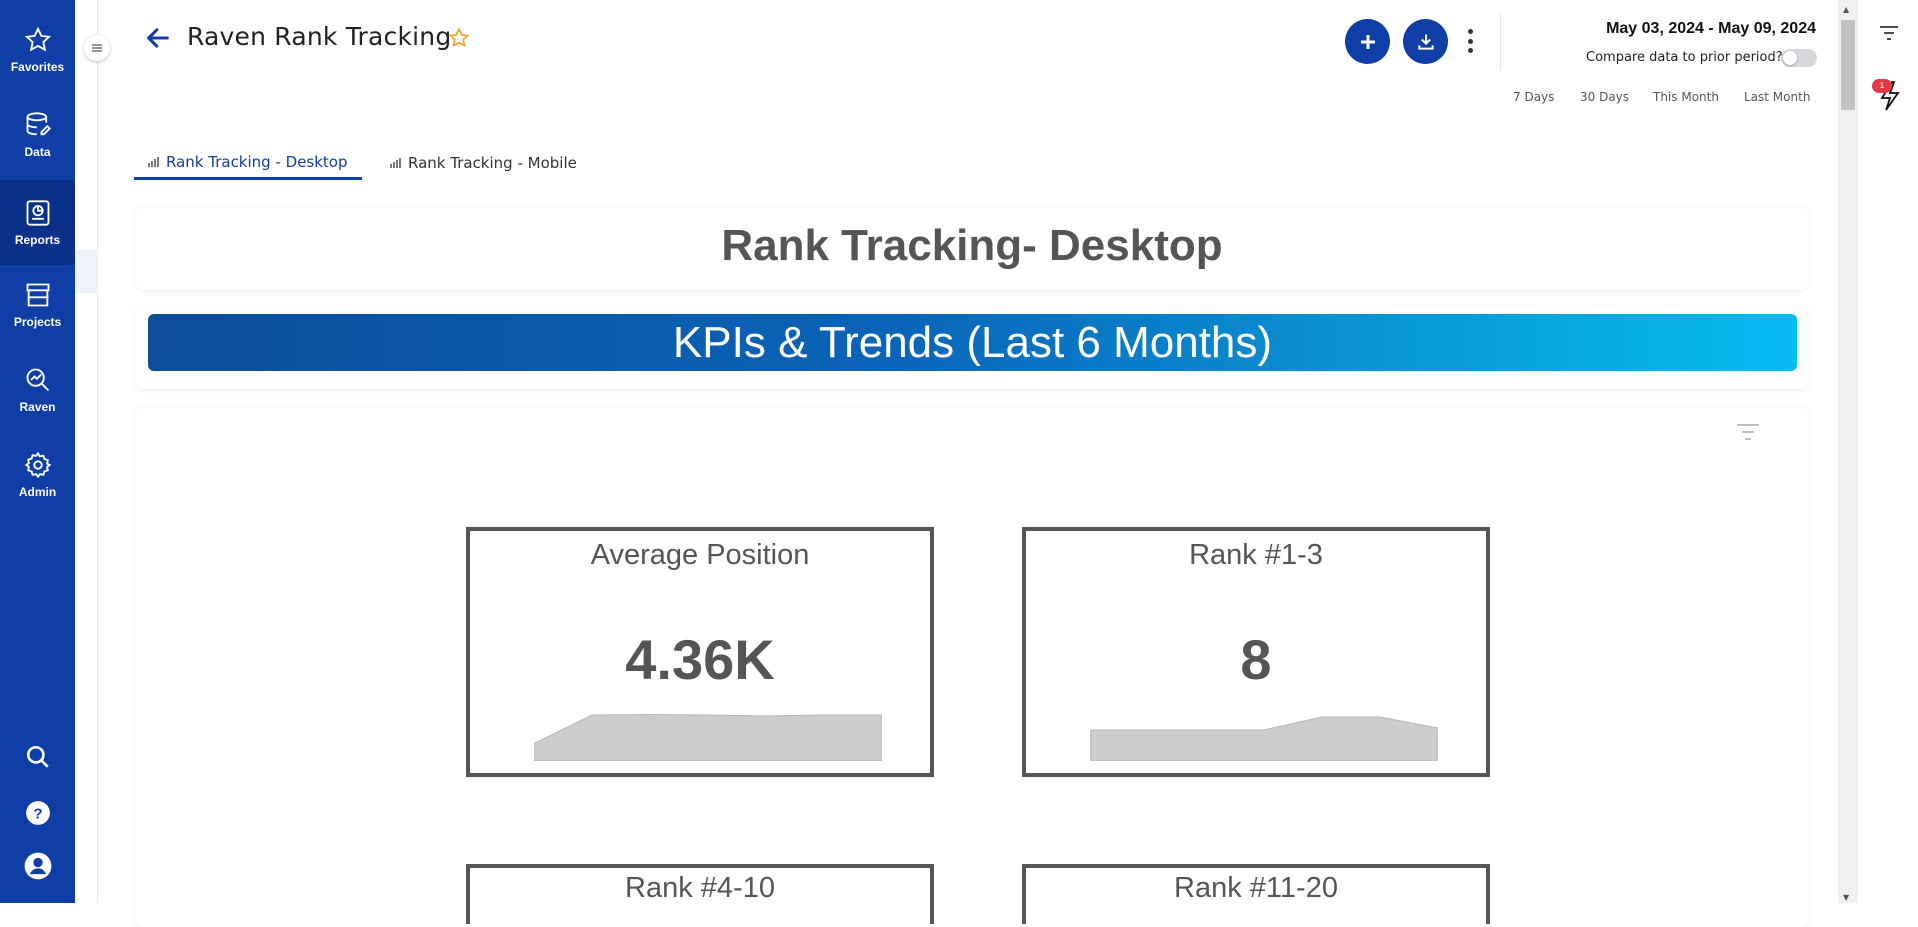 The height and width of the screenshot is (927, 1918). What do you see at coordinates (1684, 57) in the screenshot?
I see `compare-label: Compare data to prior period?` at bounding box center [1684, 57].